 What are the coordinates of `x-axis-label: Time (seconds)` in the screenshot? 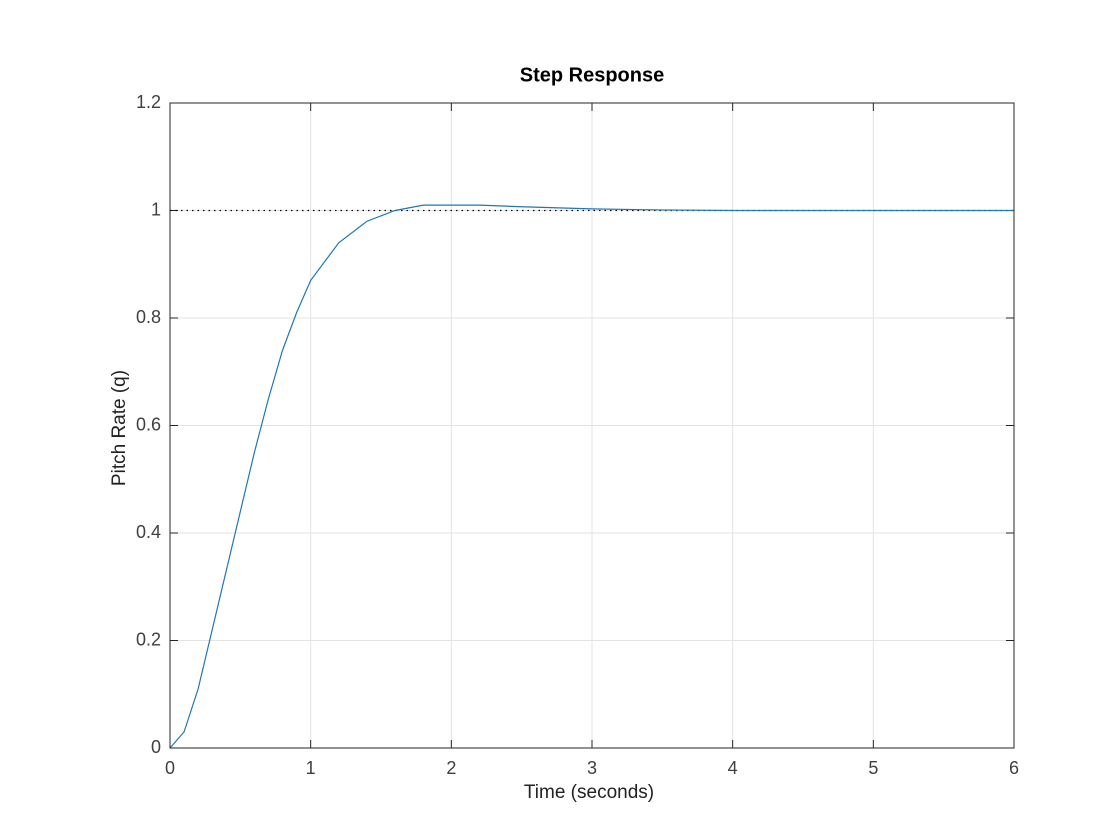 It's located at (589, 792).